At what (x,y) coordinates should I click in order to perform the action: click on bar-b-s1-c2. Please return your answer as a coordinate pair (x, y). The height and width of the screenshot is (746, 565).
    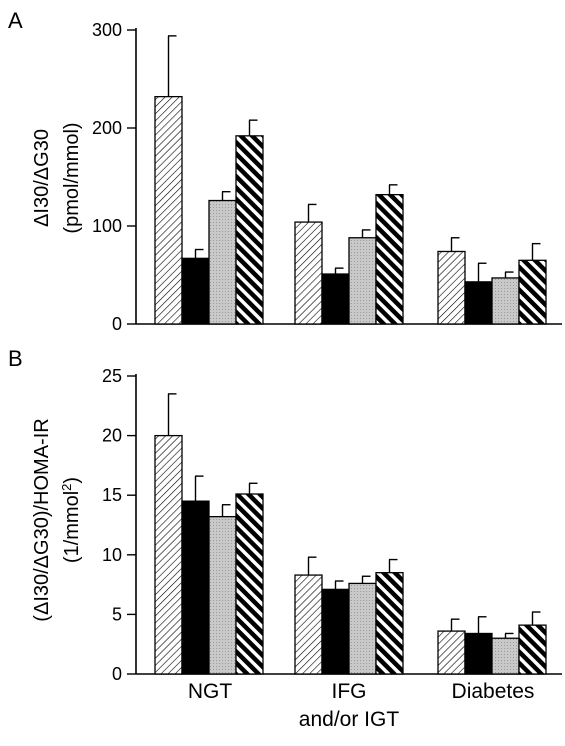
    Looking at the image, I should click on (478, 653).